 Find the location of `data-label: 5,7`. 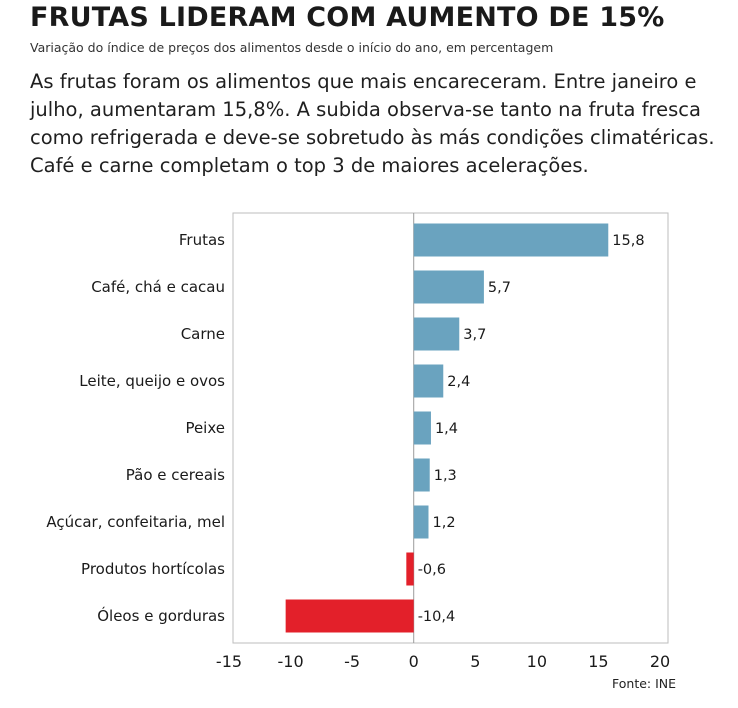

data-label: 5,7 is located at coordinates (499, 288).